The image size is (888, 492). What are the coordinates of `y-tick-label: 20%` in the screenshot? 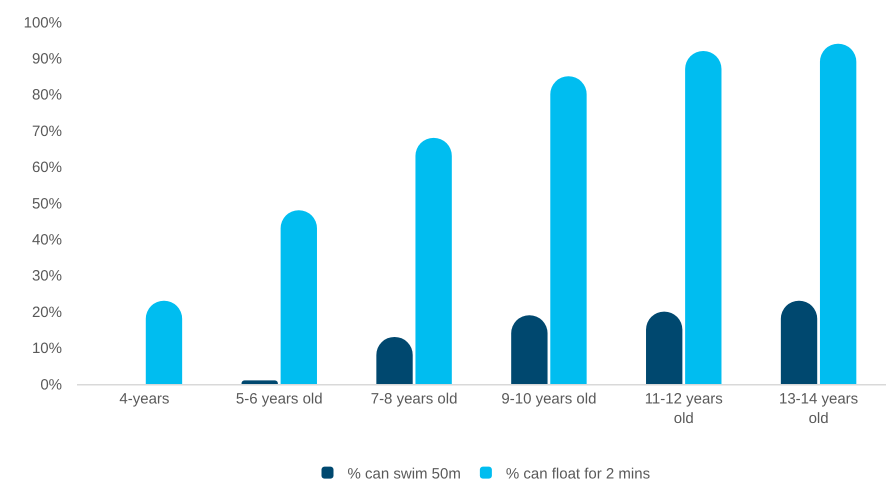 It's located at (47, 312).